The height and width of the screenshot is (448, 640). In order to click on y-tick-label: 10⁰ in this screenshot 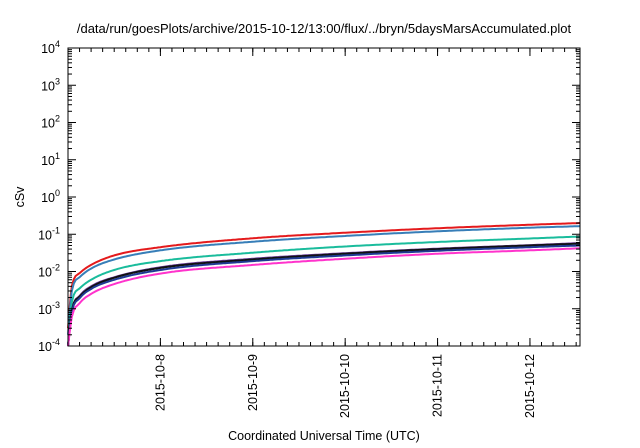, I will do `click(50, 196)`.